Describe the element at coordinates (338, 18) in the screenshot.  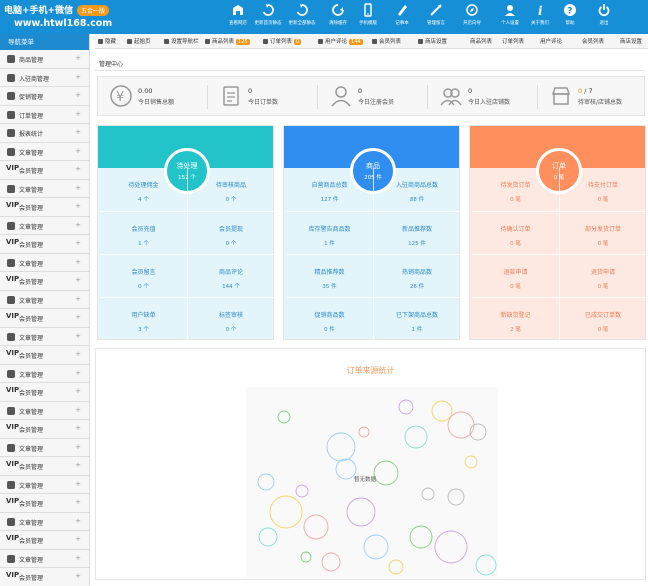
I see `toolbar-clear-button: 清除缓存` at that location.